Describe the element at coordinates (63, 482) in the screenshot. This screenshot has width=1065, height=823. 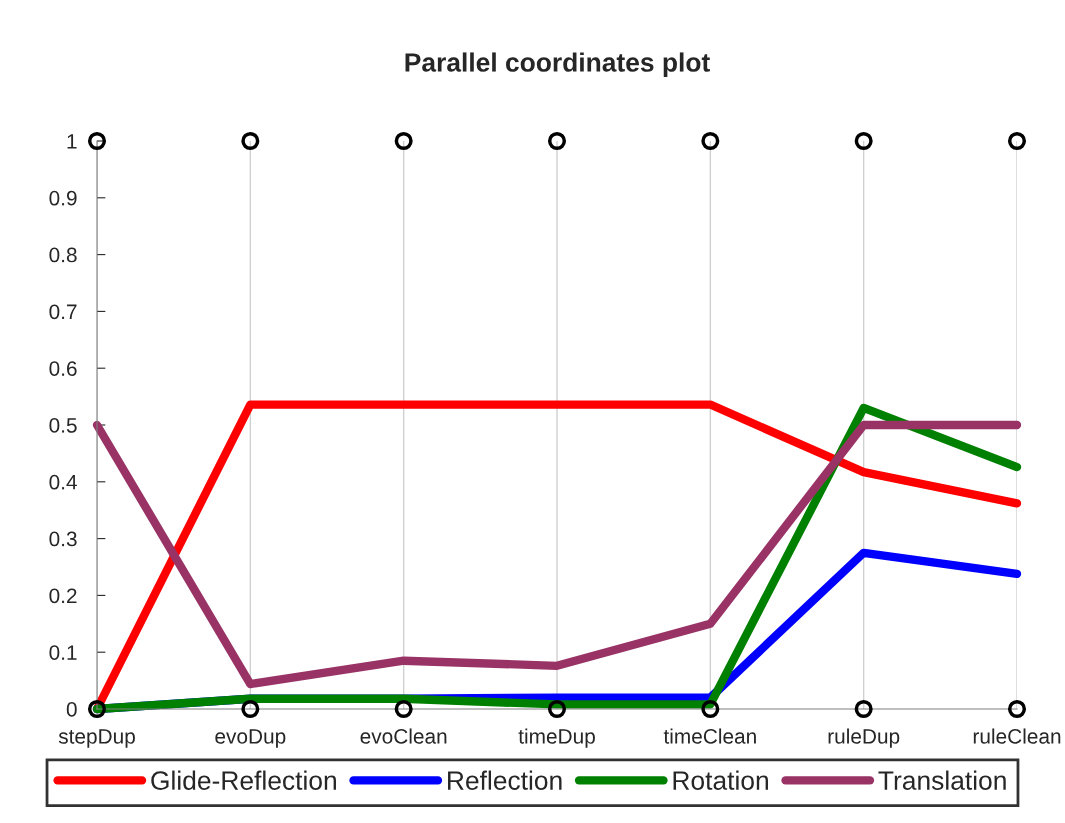
I see `y-tick-label: 0.4` at that location.